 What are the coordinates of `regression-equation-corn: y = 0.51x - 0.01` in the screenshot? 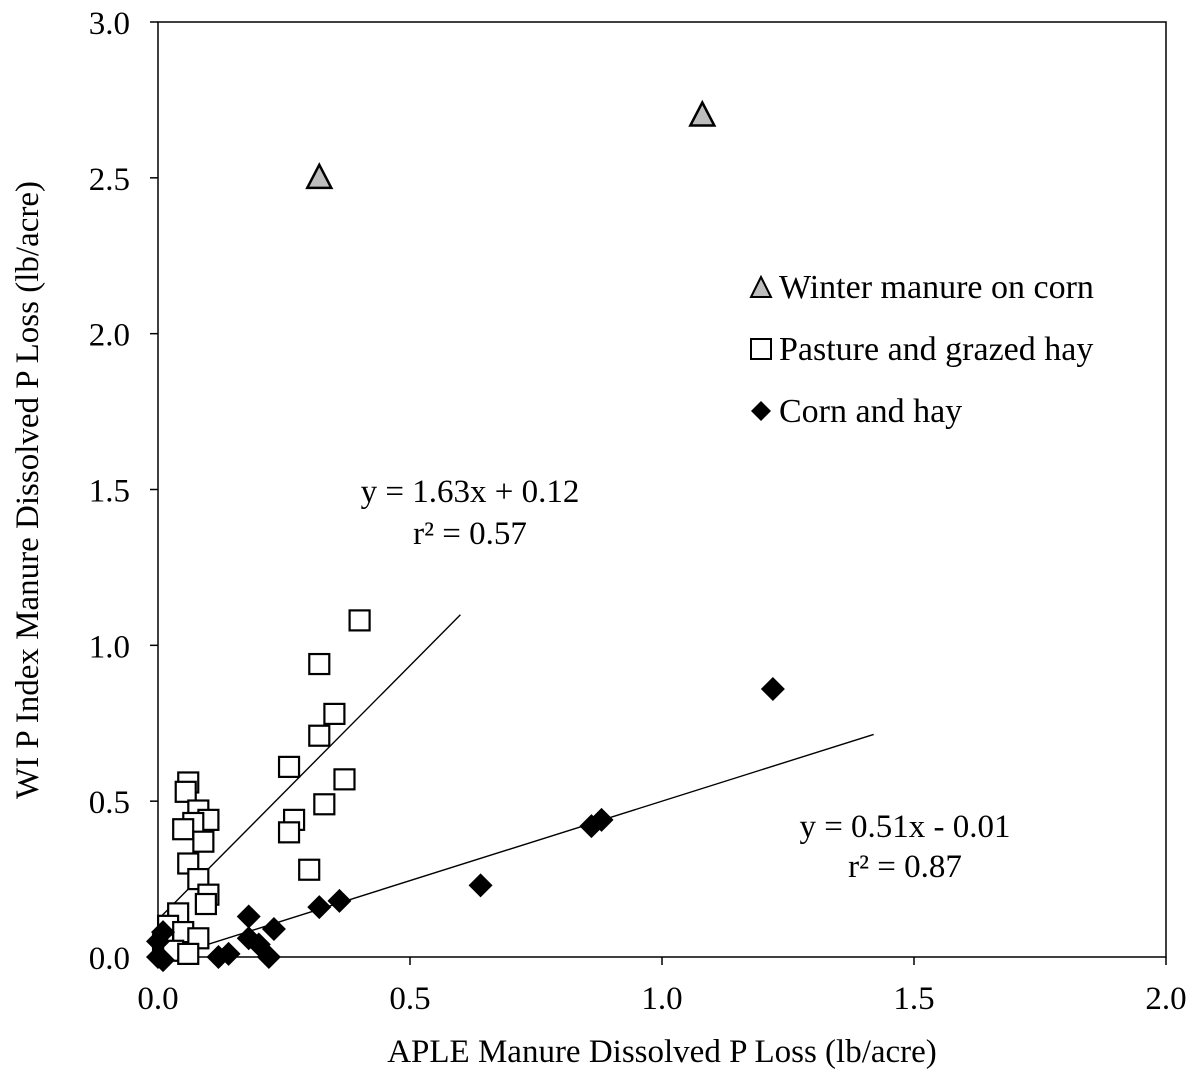 It's located at (904, 827).